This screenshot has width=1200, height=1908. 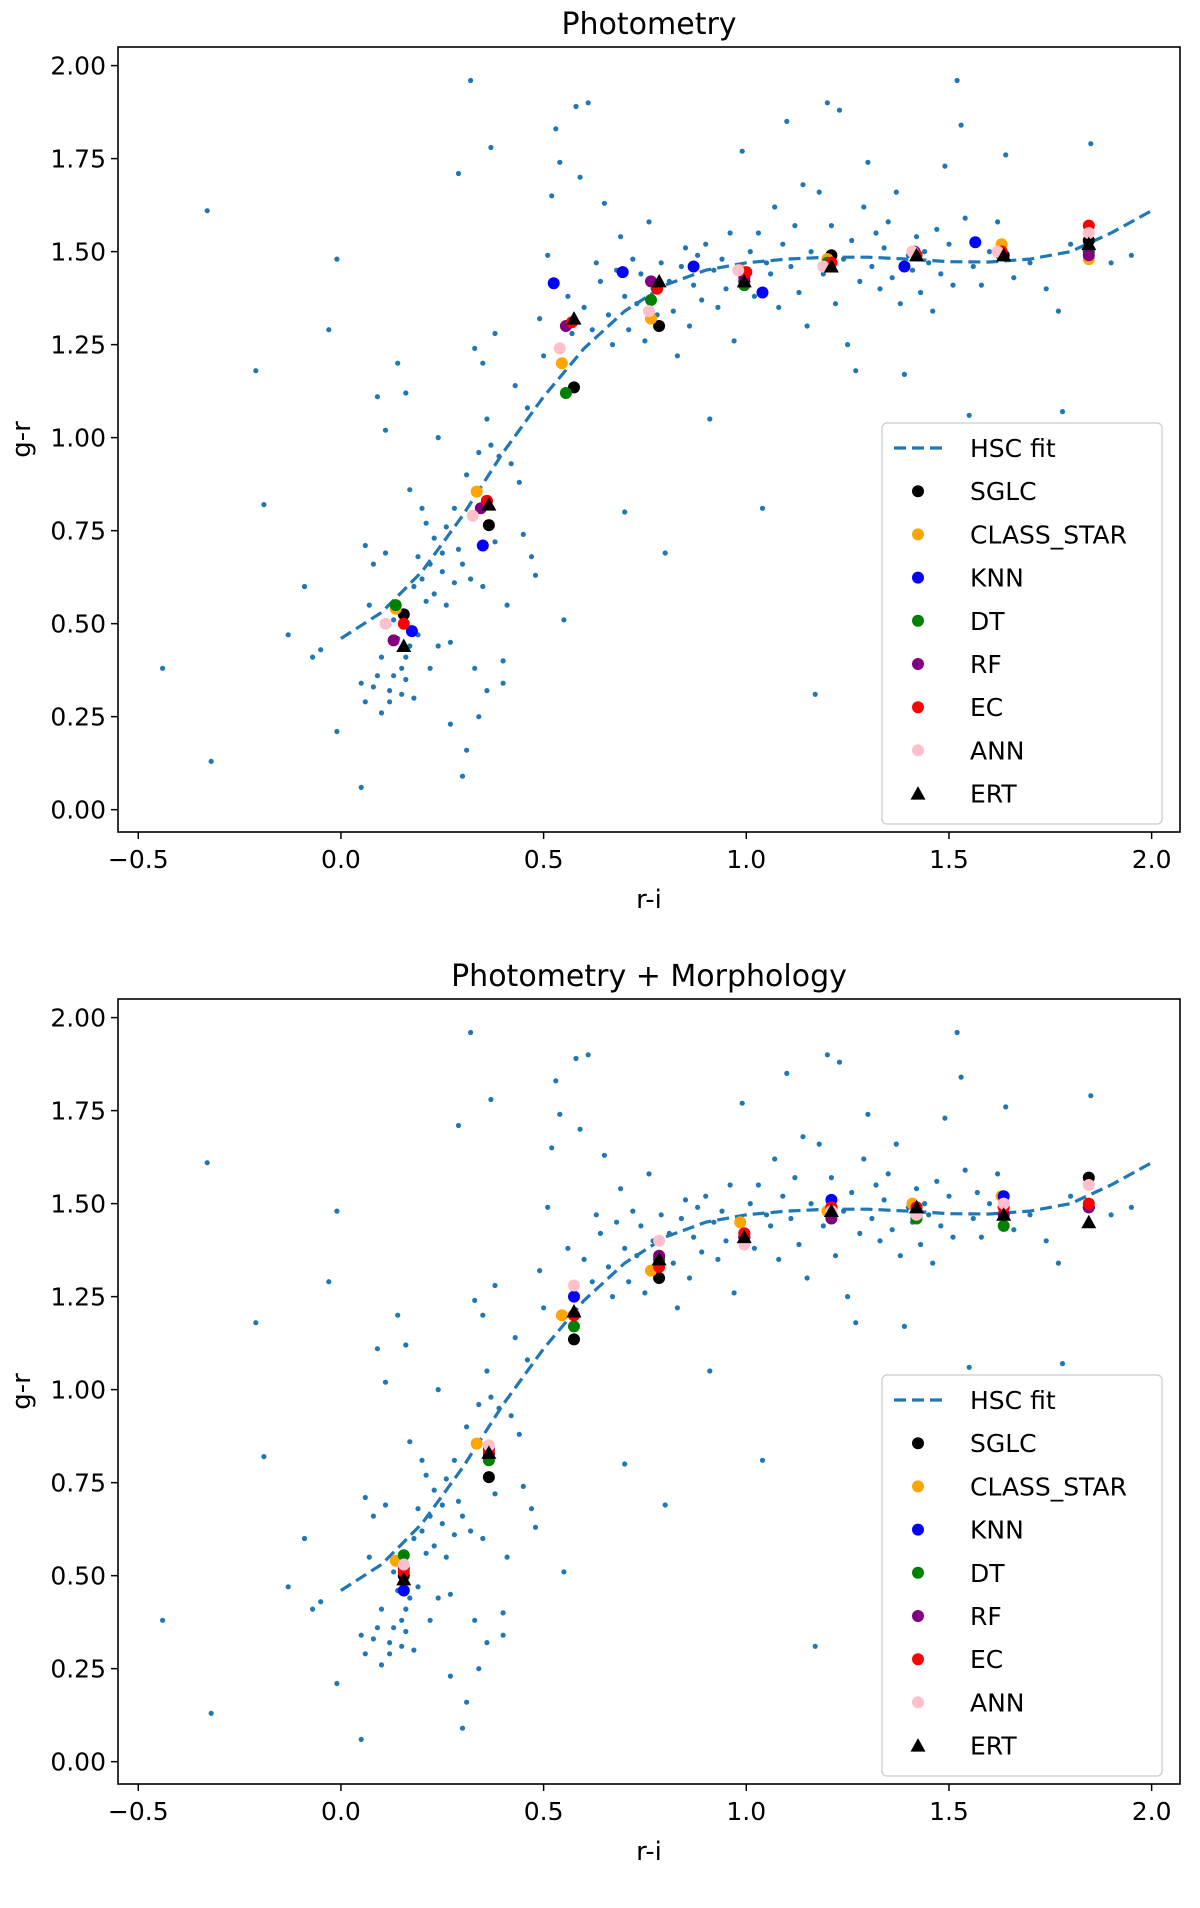 I want to click on legend-label: CLASS_STAR, so click(x=1048, y=534).